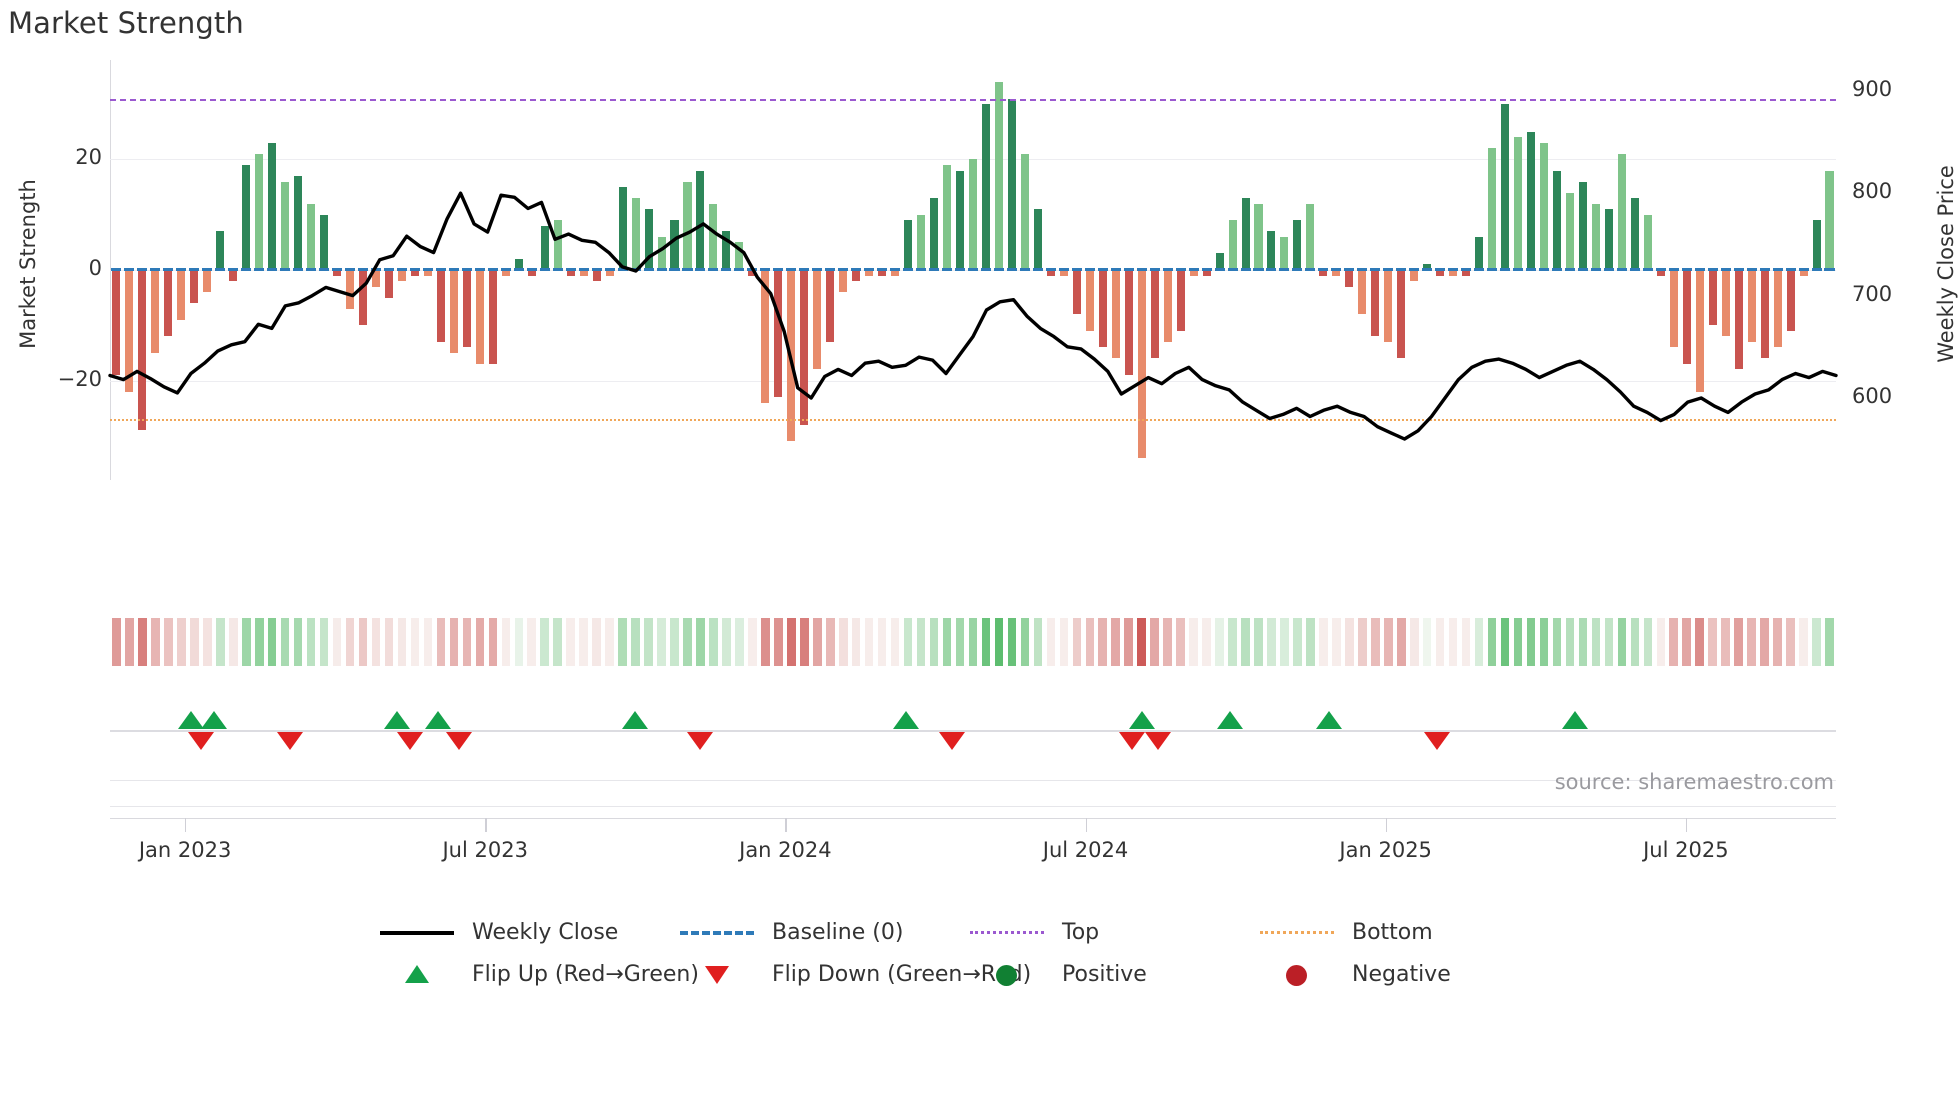 The width and height of the screenshot is (1960, 1102). Describe the element at coordinates (499, 932) in the screenshot. I see `legend-item-weekly-close: Weekly Close` at that location.